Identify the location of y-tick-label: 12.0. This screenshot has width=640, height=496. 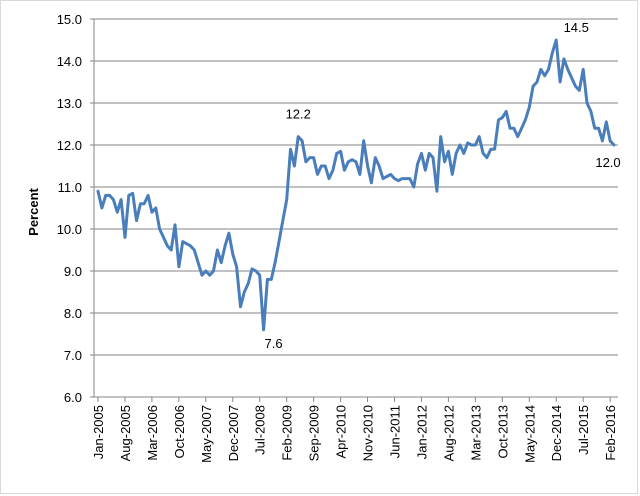
(69, 145).